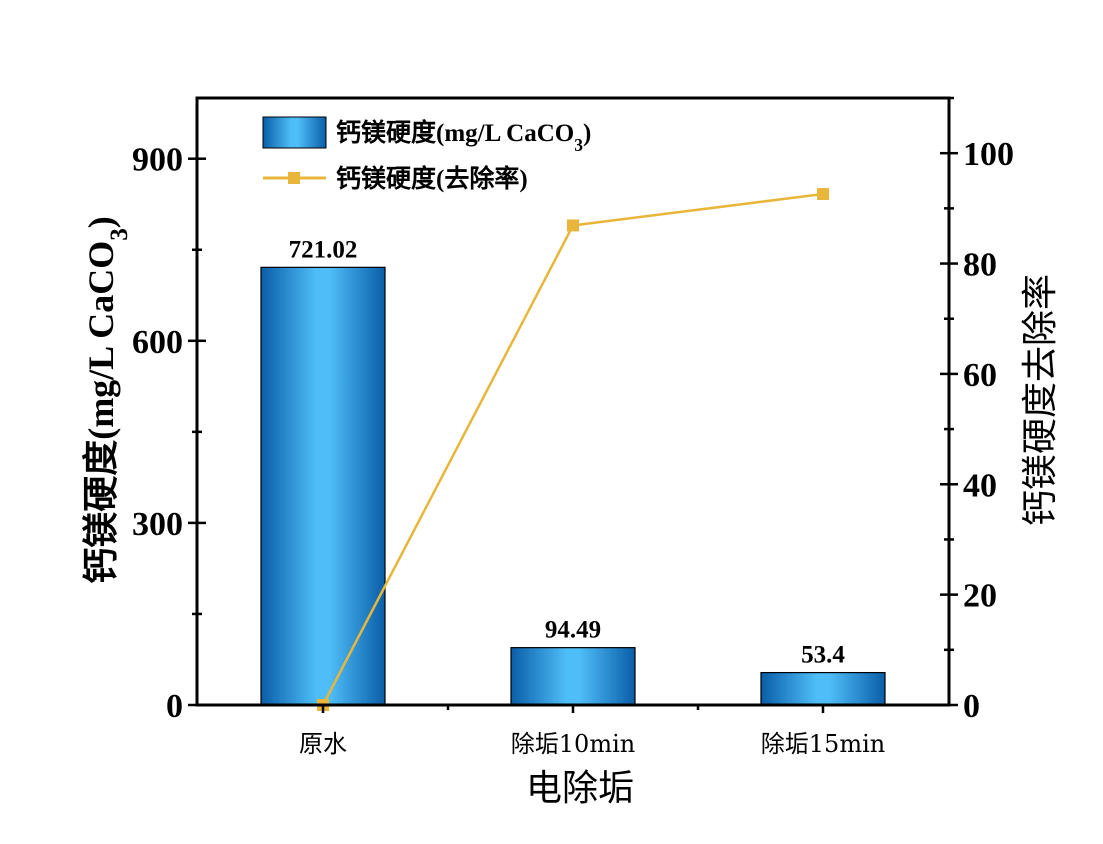 The image size is (1103, 844). What do you see at coordinates (580, 788) in the screenshot?
I see `x-axis-title: 电除垢` at bounding box center [580, 788].